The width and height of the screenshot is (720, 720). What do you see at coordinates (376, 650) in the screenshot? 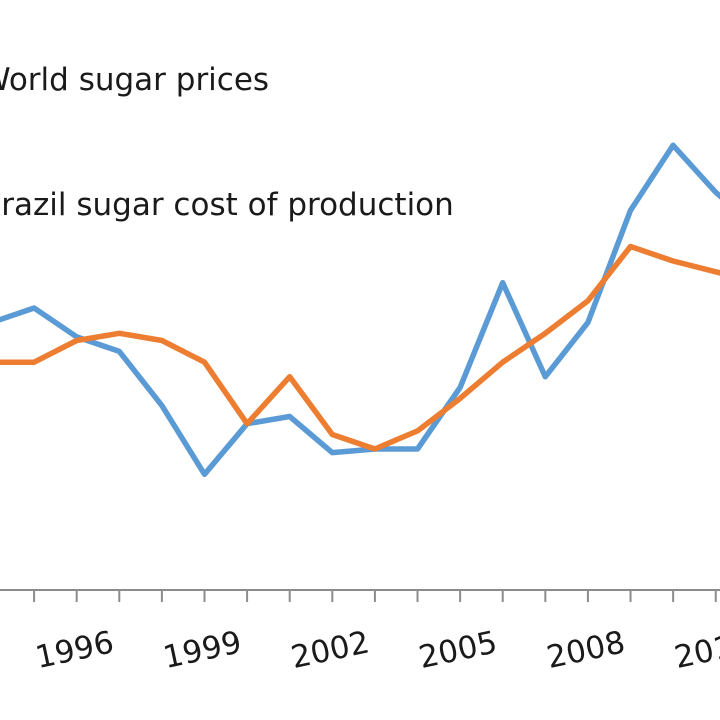
I see `x-axis-tick-labels: 1996 1999 2002 2005 2008 2011` at bounding box center [376, 650].